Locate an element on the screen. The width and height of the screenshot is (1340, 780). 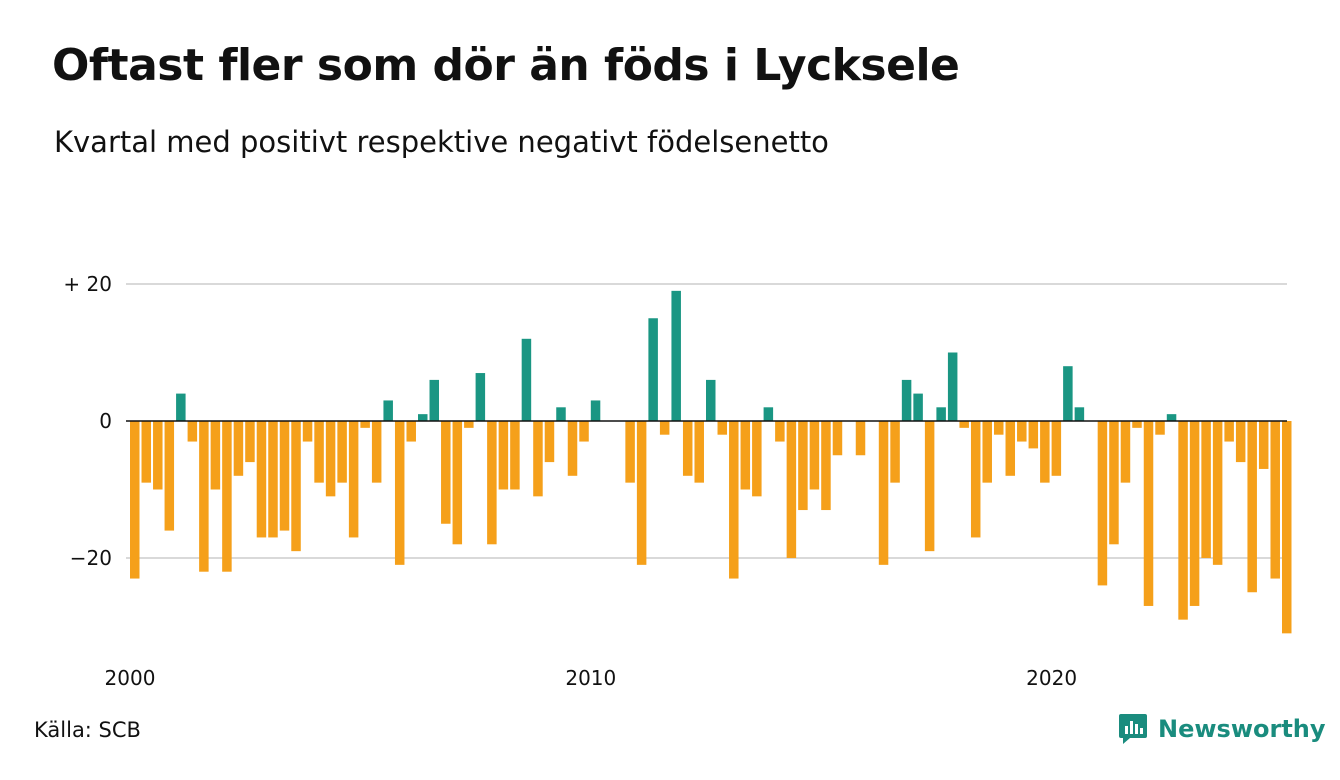
chart-title: Oftast fler som dör än föds i Lycksele is located at coordinates (506, 65).